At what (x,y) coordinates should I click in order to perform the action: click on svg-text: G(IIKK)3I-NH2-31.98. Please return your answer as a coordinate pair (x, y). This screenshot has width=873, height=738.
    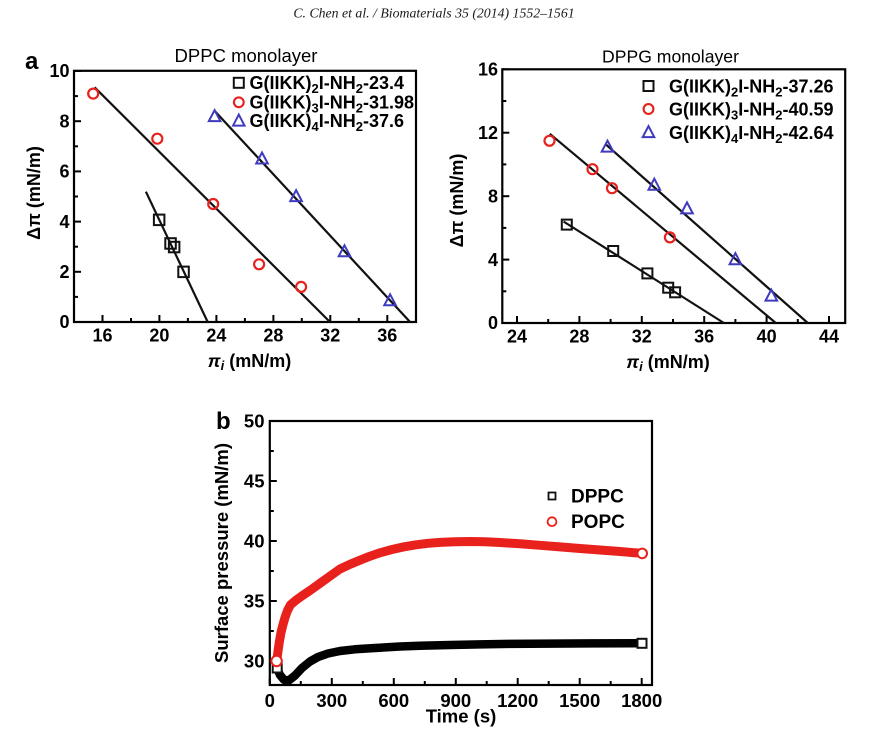
    Looking at the image, I should click on (332, 103).